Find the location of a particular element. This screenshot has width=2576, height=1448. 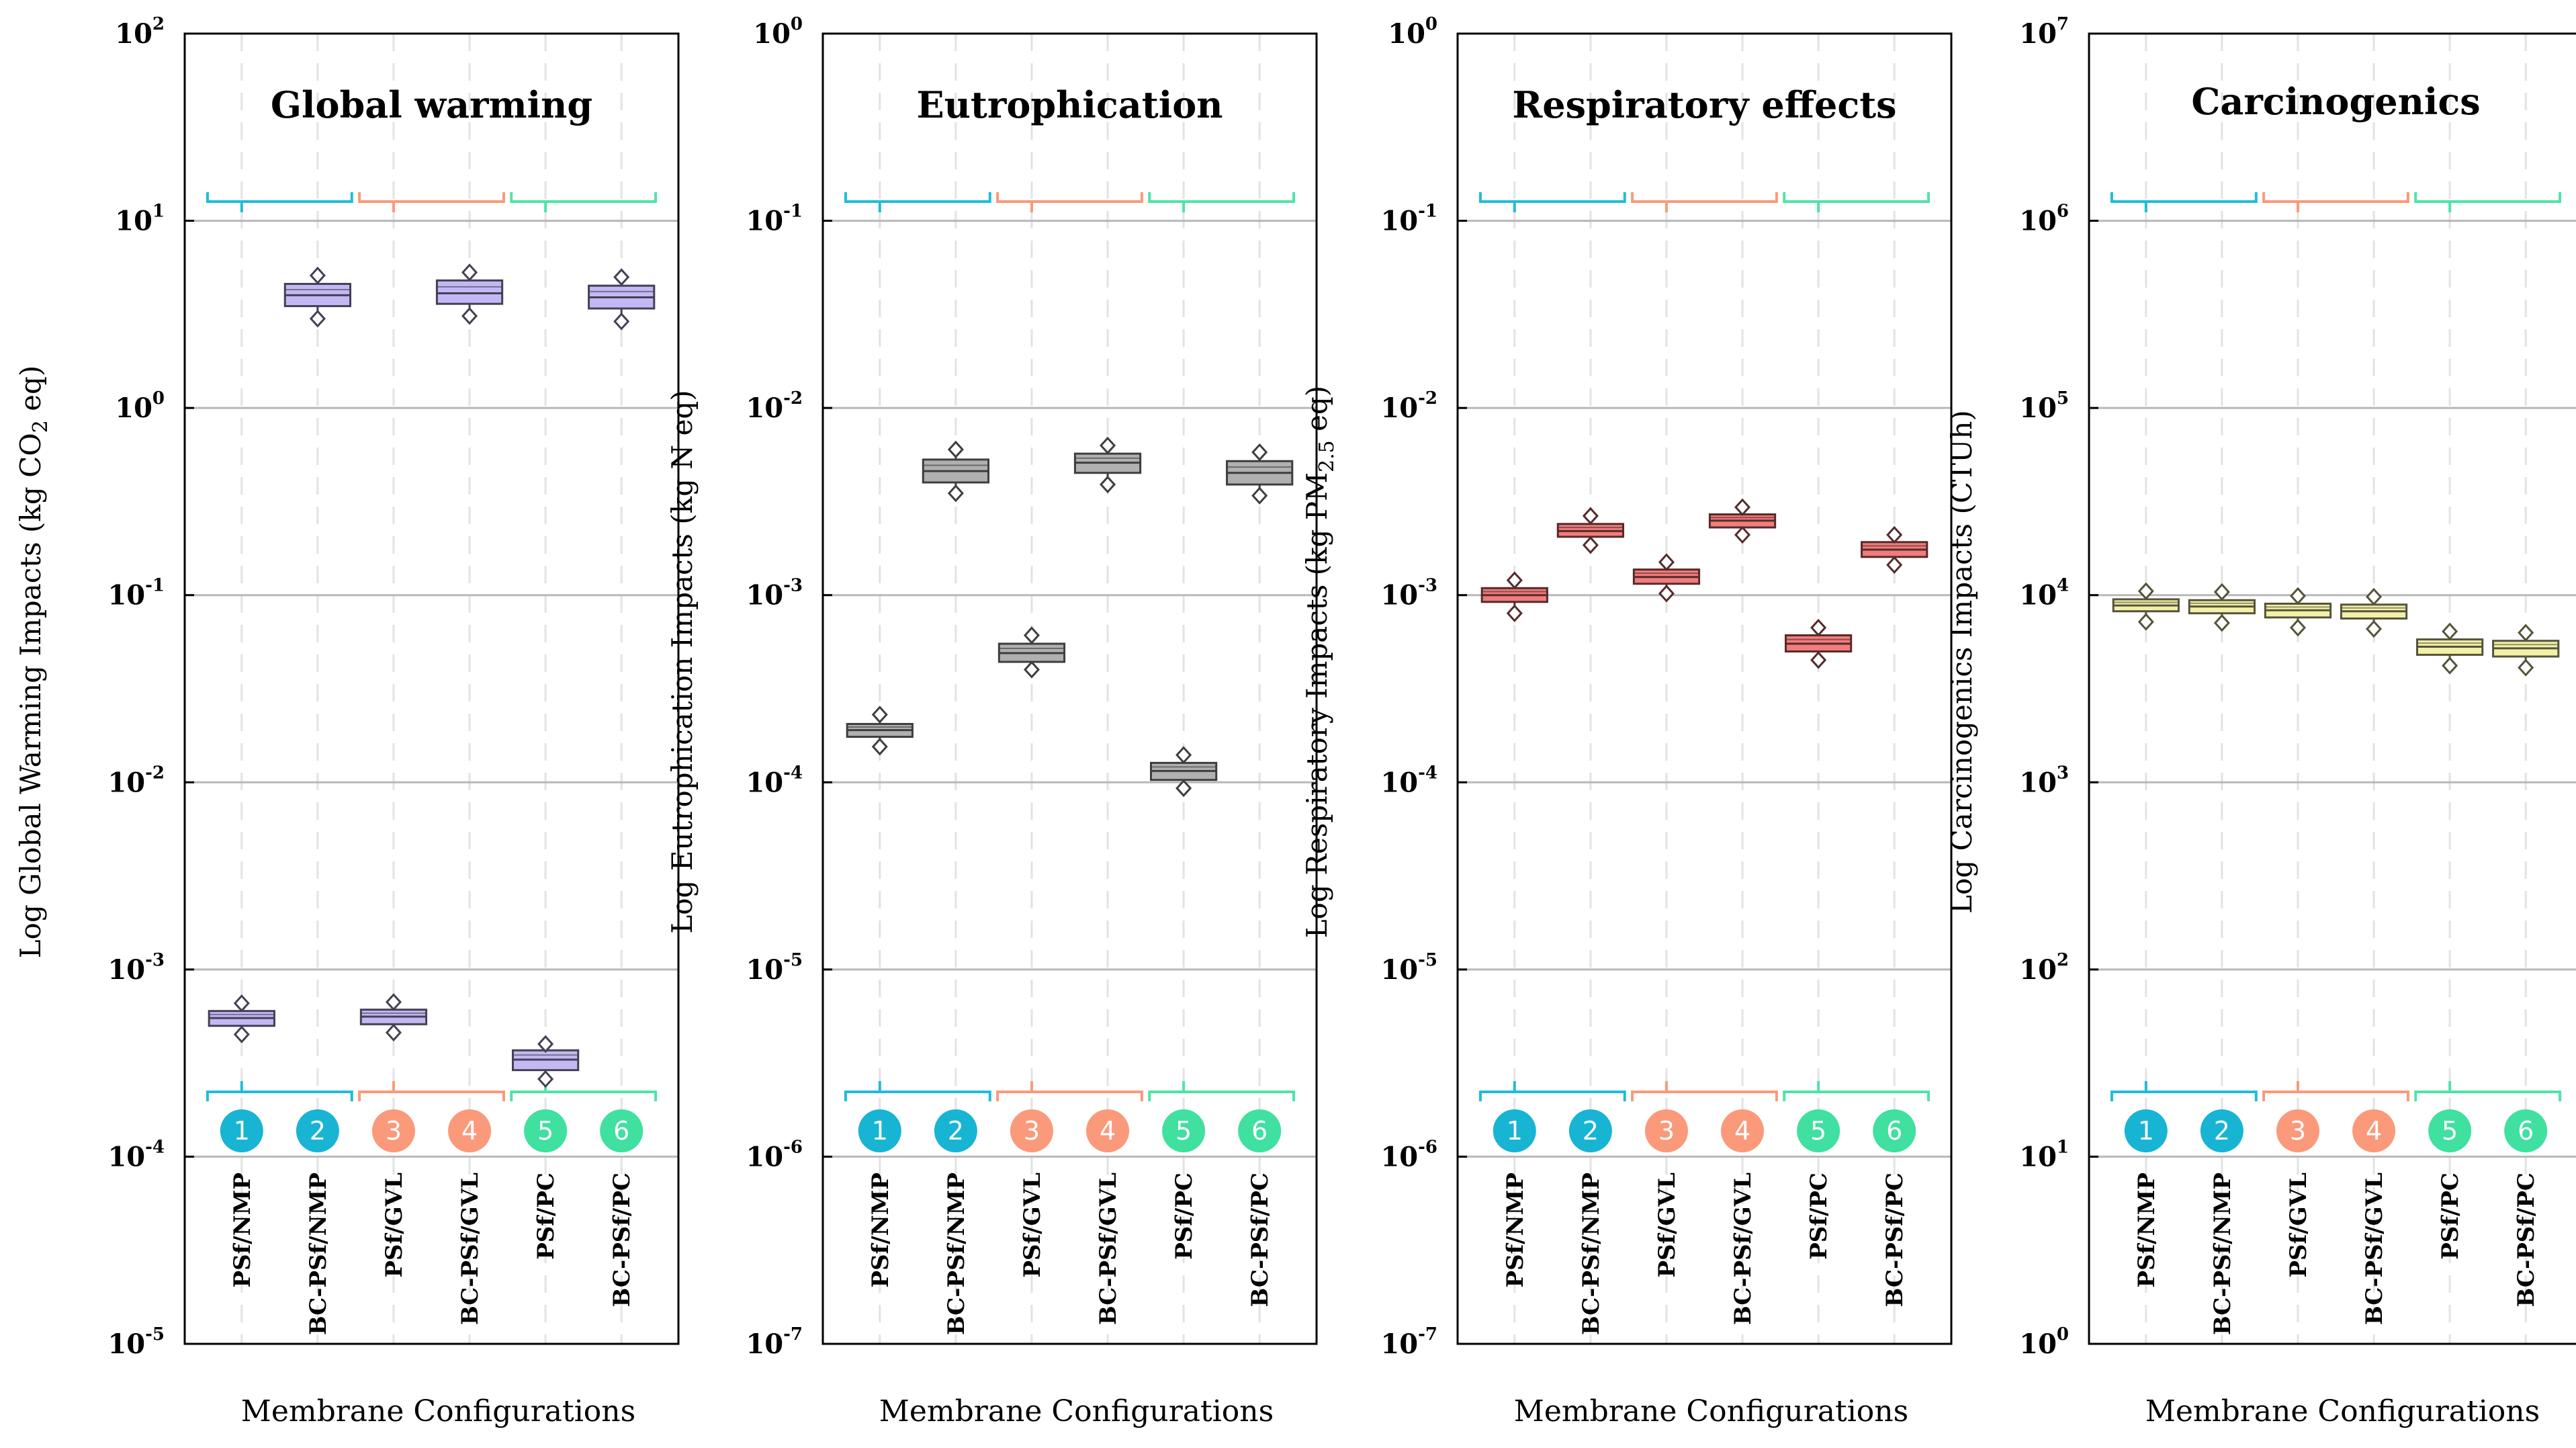

y-tick-exponent: -1 is located at coordinates (793, 212).